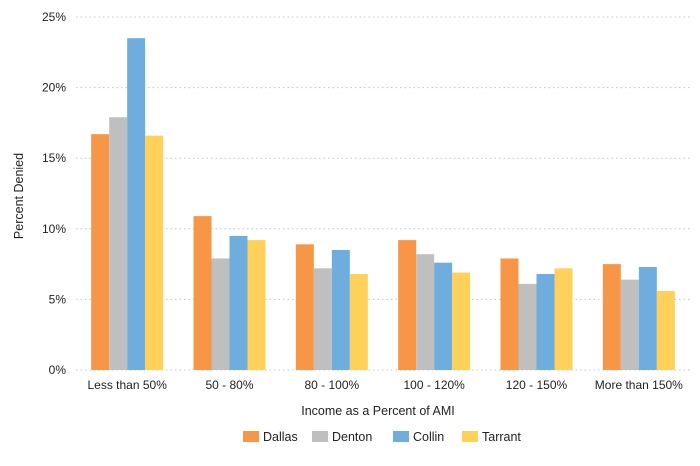 The image size is (700, 466). I want to click on y-axis-ticks: 0% 5% 10% 15% 20% 25%, so click(54, 193).